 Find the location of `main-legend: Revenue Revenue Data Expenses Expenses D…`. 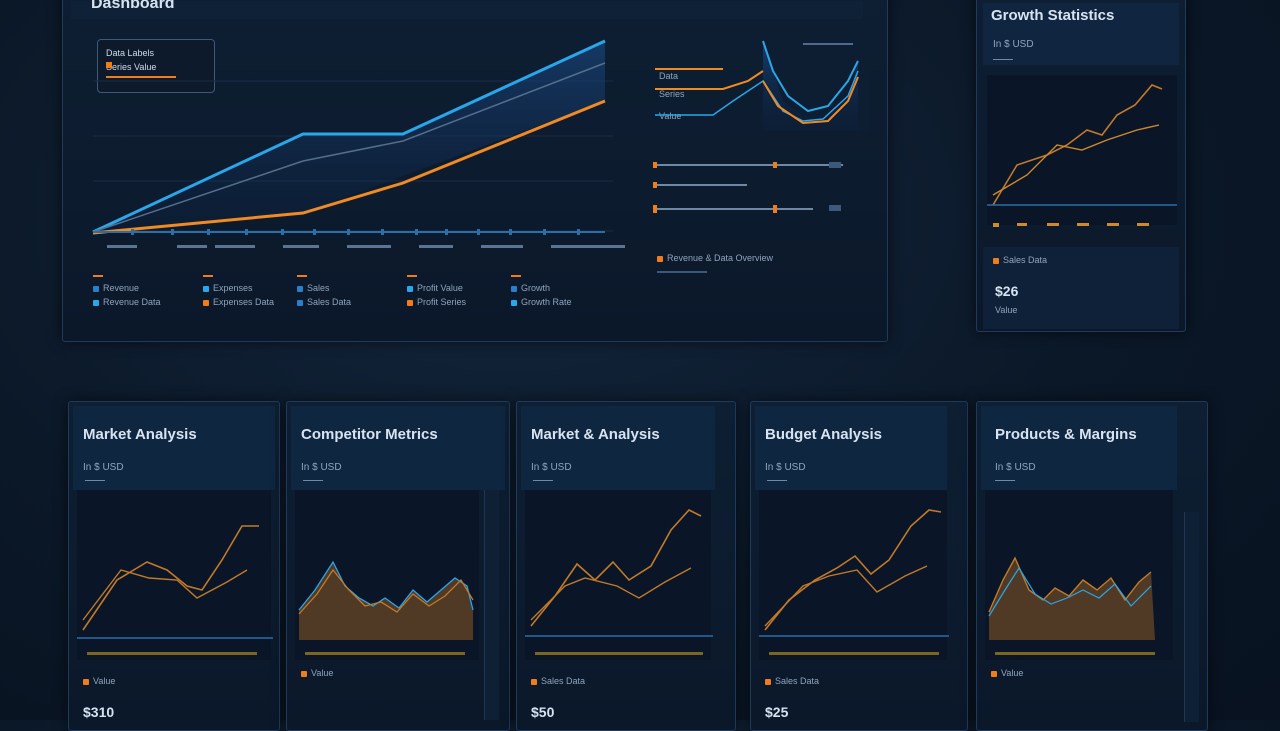

main-legend: Revenue Revenue Data Expenses Expenses D… is located at coordinates (353, 295).